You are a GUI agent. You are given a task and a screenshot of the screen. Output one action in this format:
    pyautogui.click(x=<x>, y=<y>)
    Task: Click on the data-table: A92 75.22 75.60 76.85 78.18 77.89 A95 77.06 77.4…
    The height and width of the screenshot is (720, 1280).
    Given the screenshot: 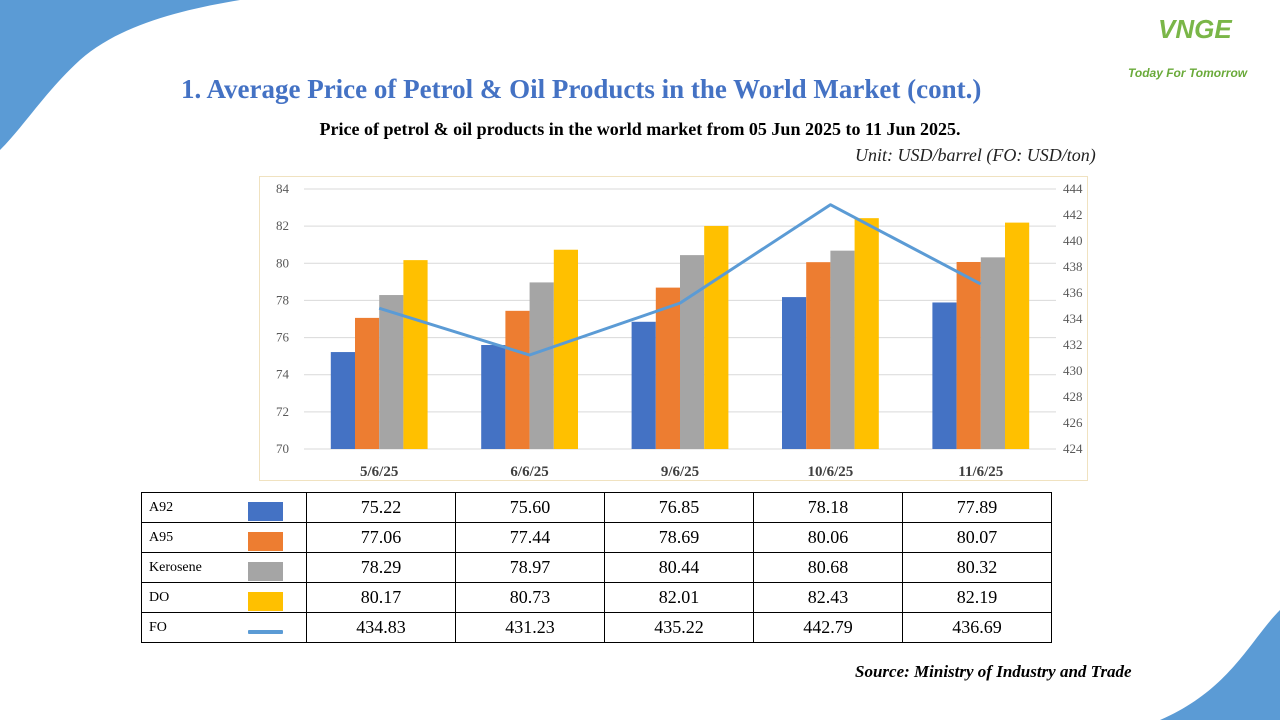 What is the action you would take?
    pyautogui.click(x=596, y=567)
    